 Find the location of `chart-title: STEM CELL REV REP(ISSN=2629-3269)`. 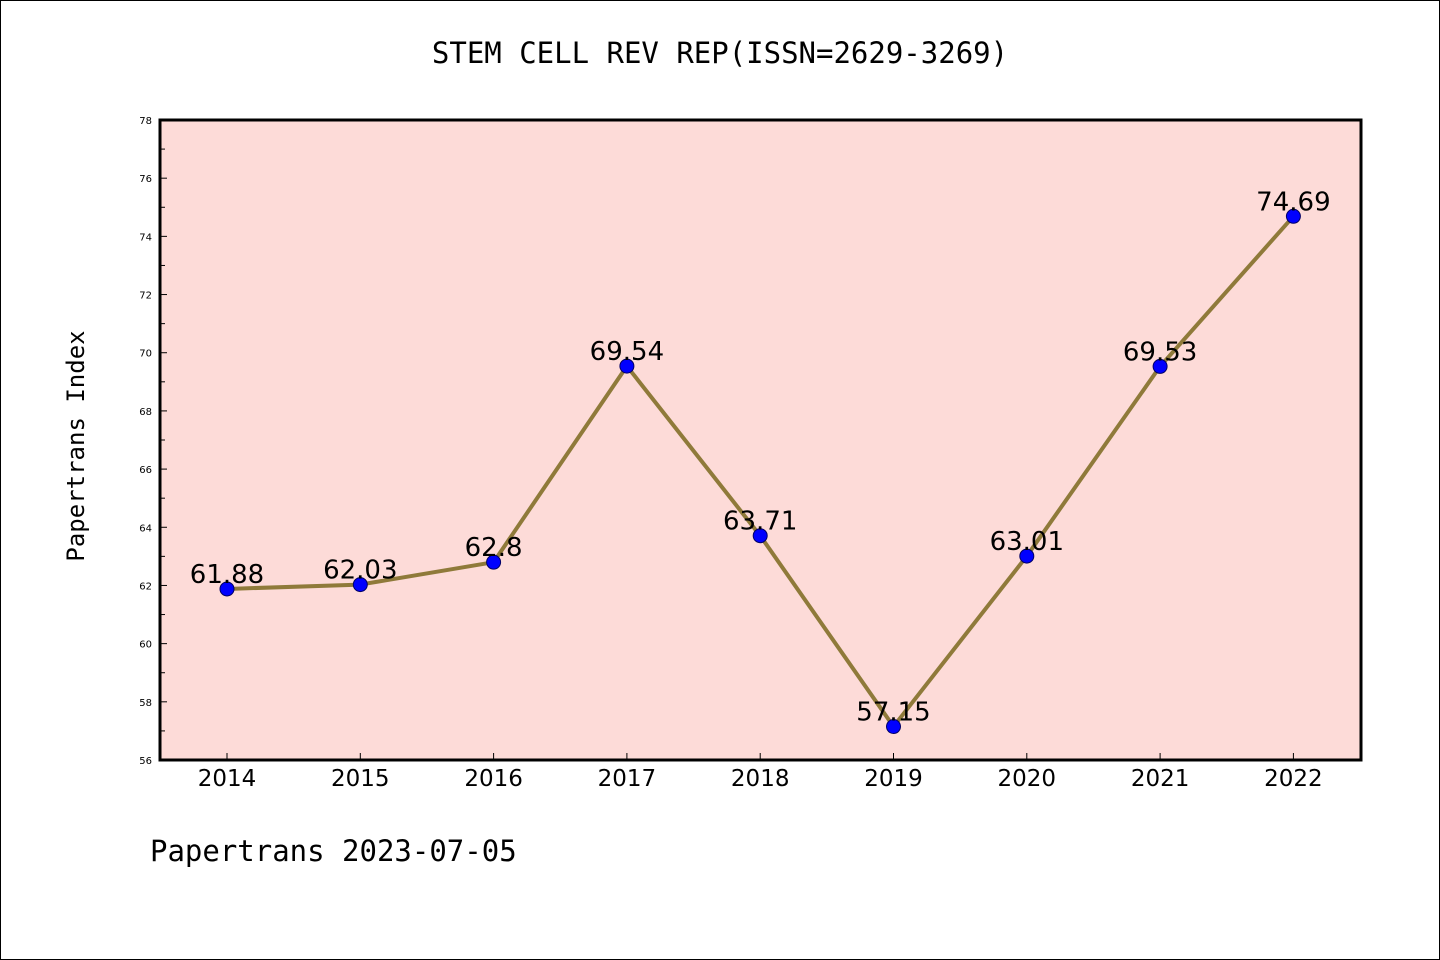

chart-title: STEM CELL REV REP(ISSN=2629-3269) is located at coordinates (720, 53).